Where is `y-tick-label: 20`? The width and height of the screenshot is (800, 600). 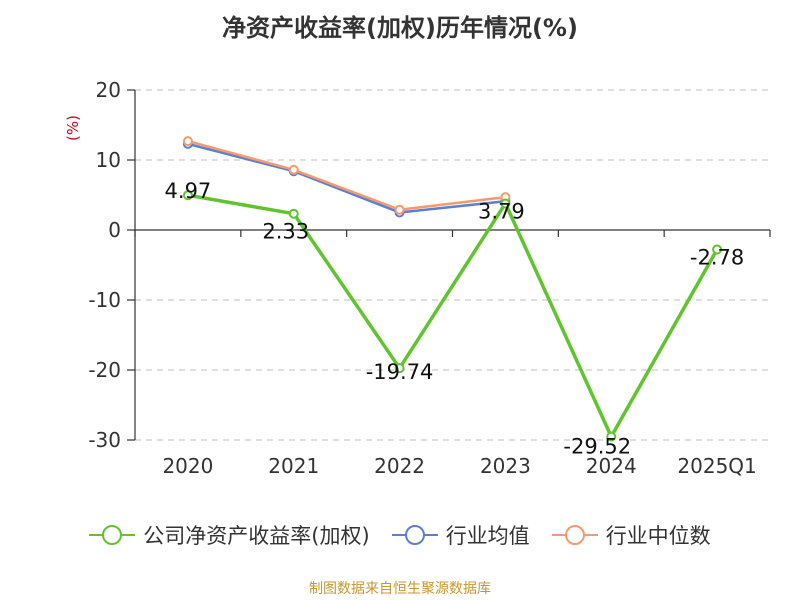 y-tick-label: 20 is located at coordinates (108, 90).